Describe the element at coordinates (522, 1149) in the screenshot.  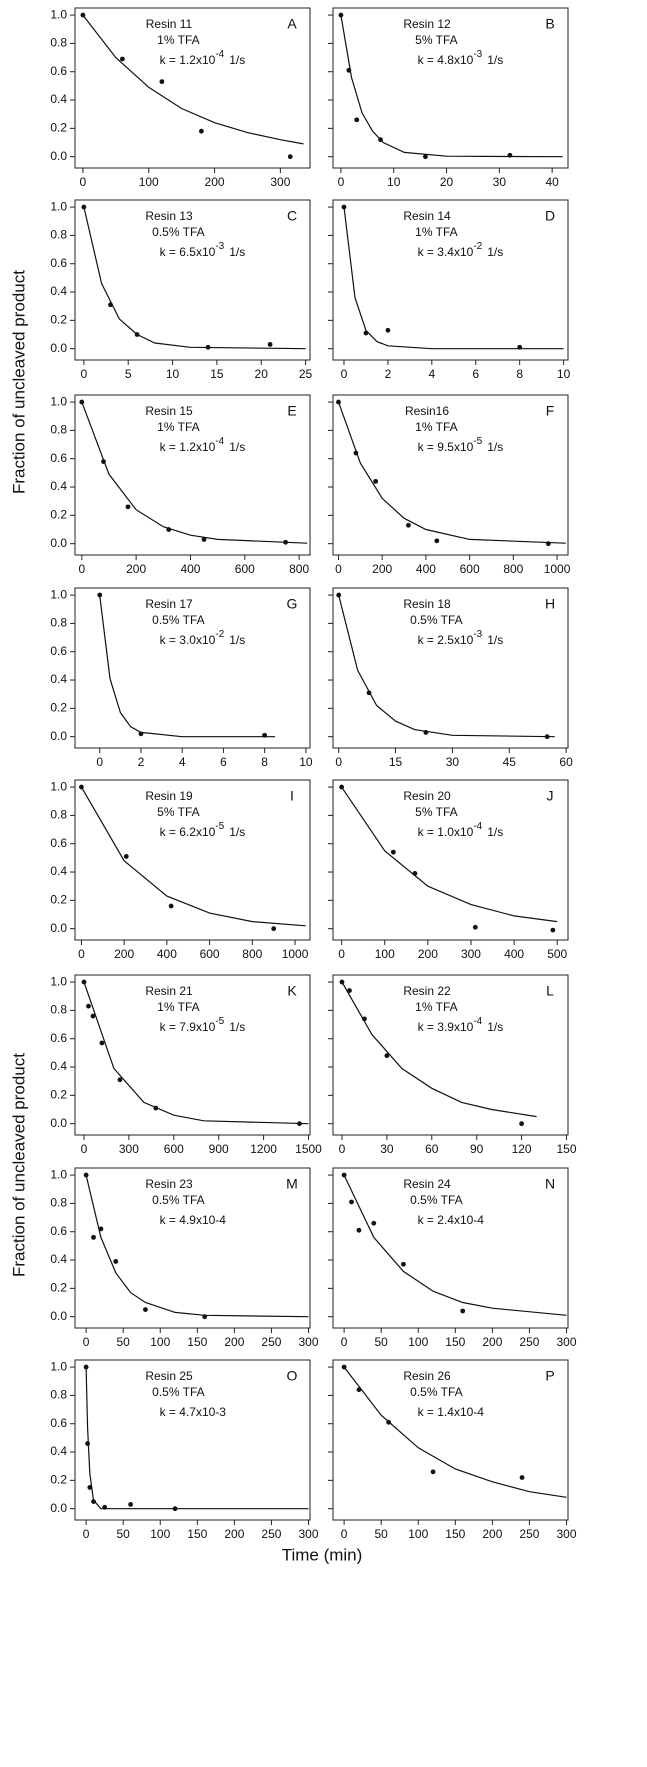
I see `x-tick-label: 120` at that location.